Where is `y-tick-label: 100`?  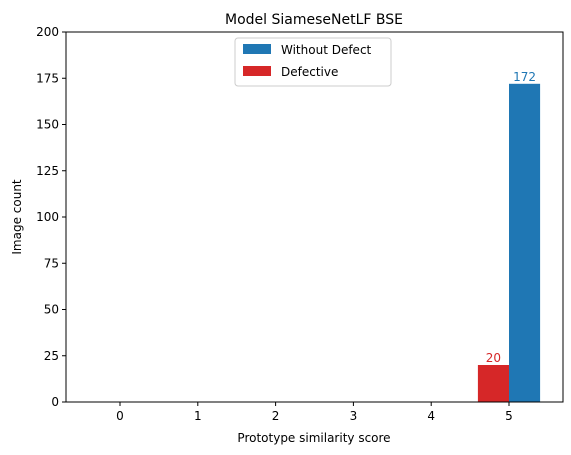
y-tick-label: 100 is located at coordinates (47, 217).